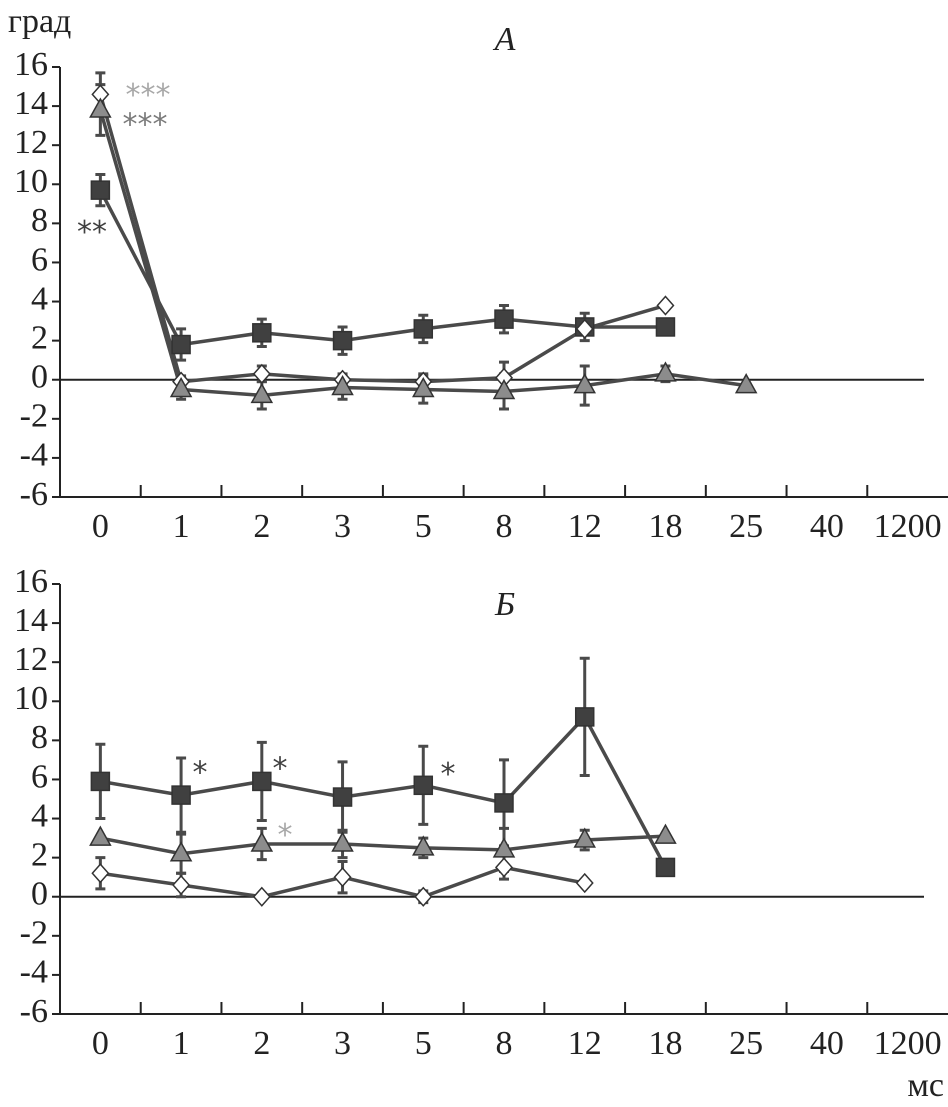  What do you see at coordinates (39, 259) in the screenshot?
I see `y-tick-label: 6` at bounding box center [39, 259].